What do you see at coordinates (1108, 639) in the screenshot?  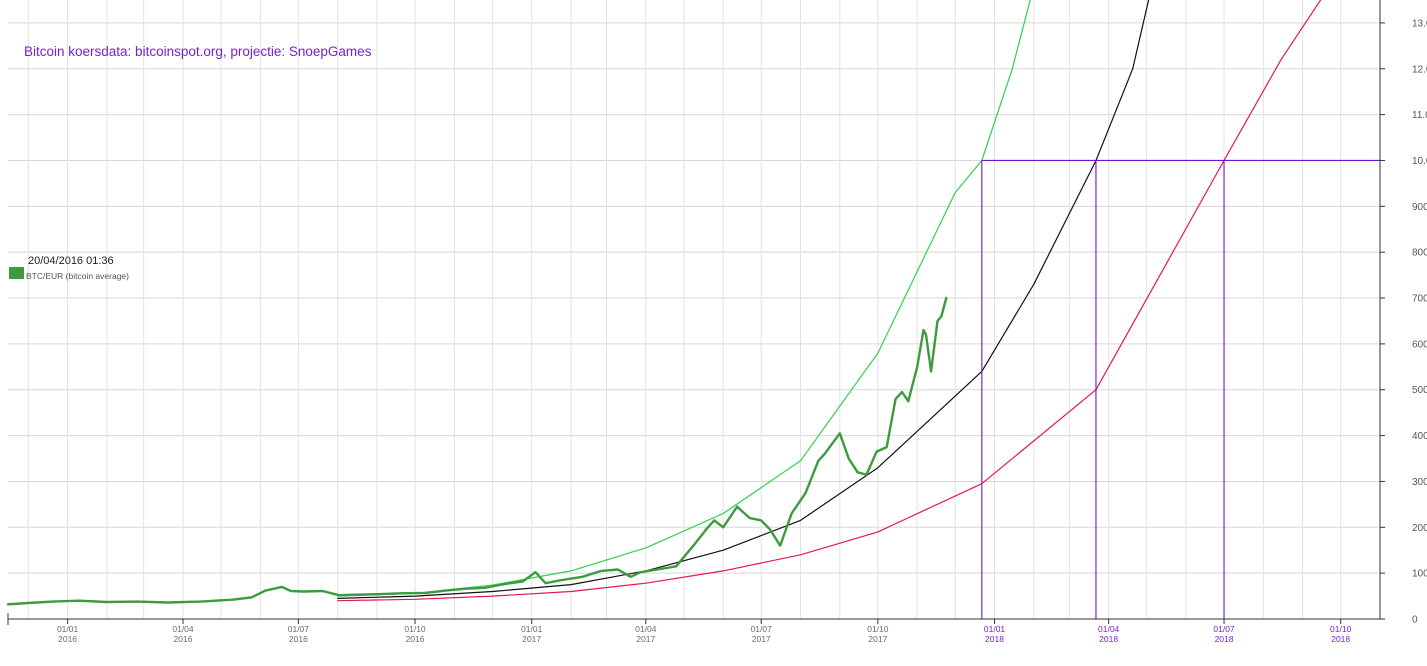 I see `x-tick-label-9-line2: 2018` at bounding box center [1108, 639].